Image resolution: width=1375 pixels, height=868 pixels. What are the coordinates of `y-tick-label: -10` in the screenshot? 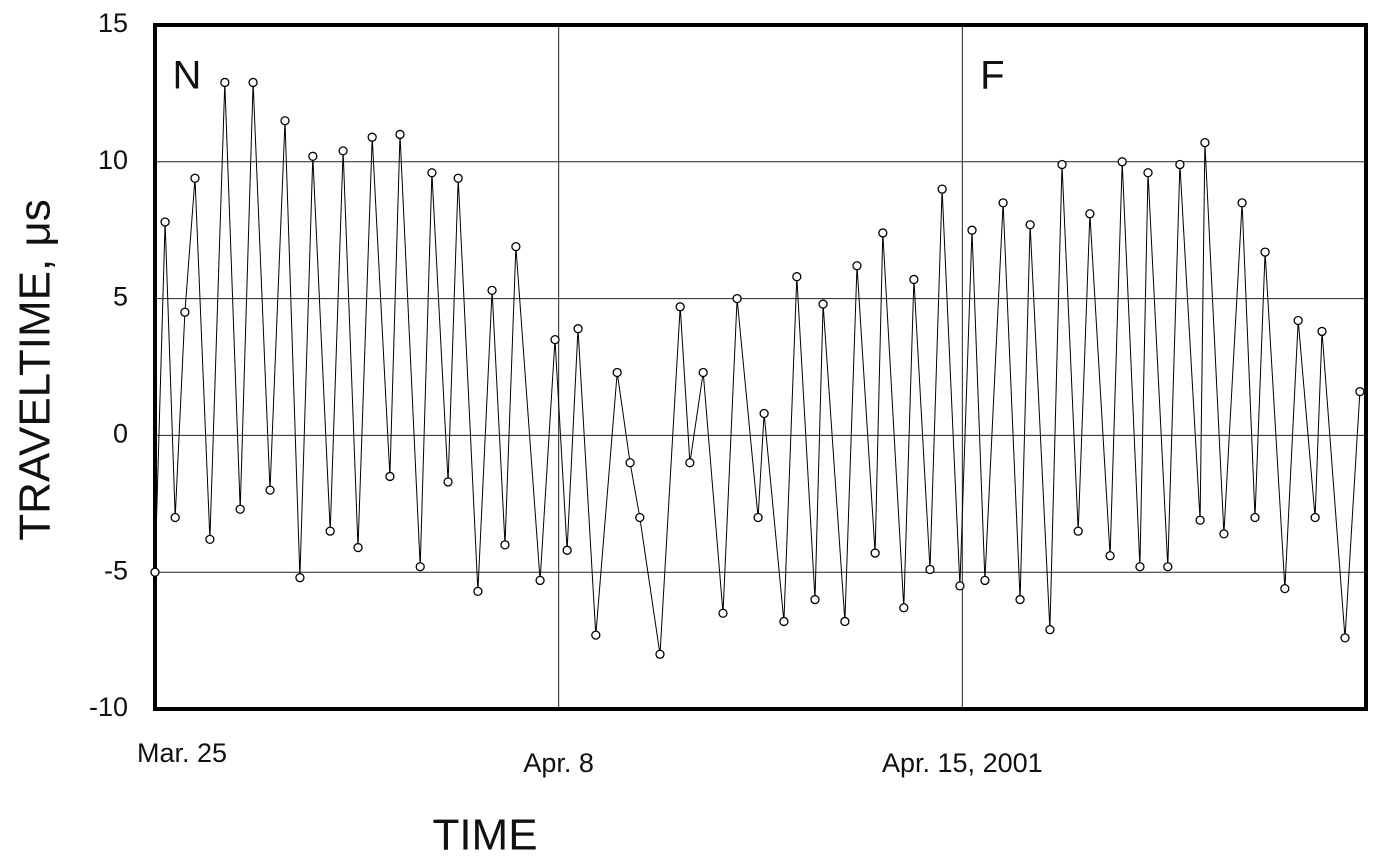 It's located at (108, 707).